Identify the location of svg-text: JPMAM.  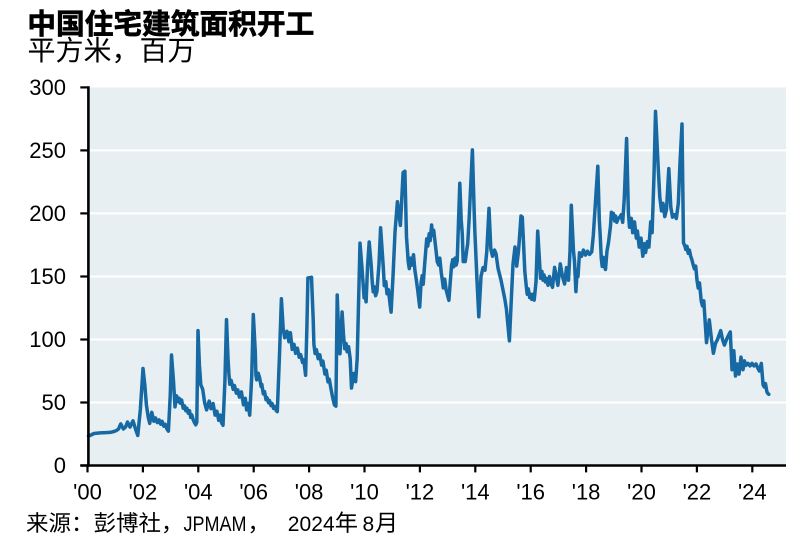
(215, 524).